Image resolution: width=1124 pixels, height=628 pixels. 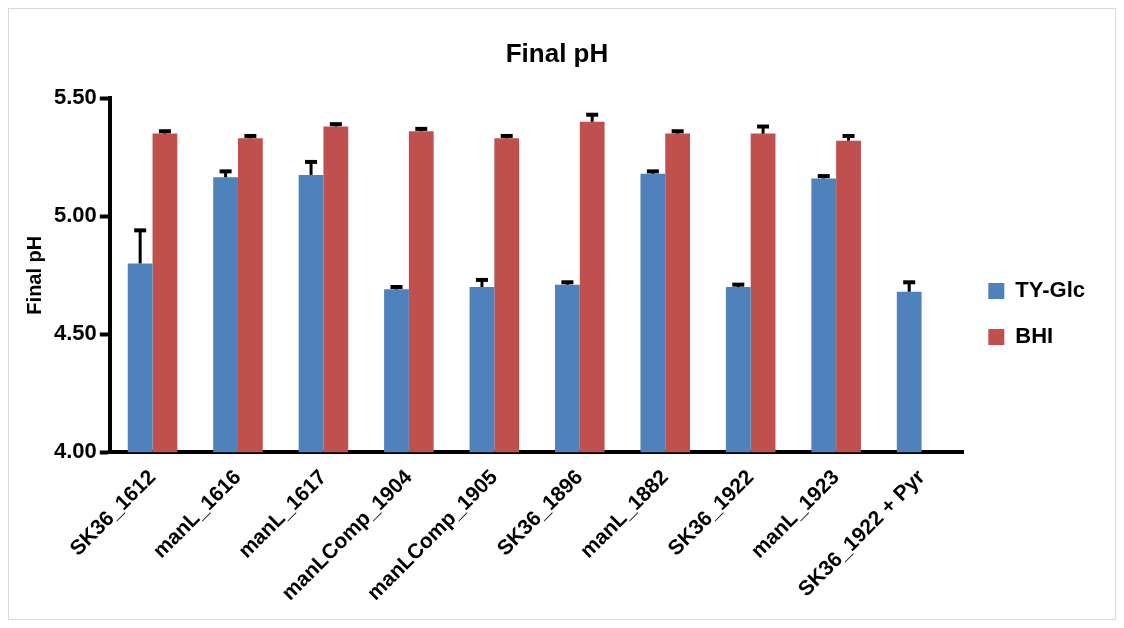 I want to click on y-tick-label: 4.00, so click(x=75, y=451).